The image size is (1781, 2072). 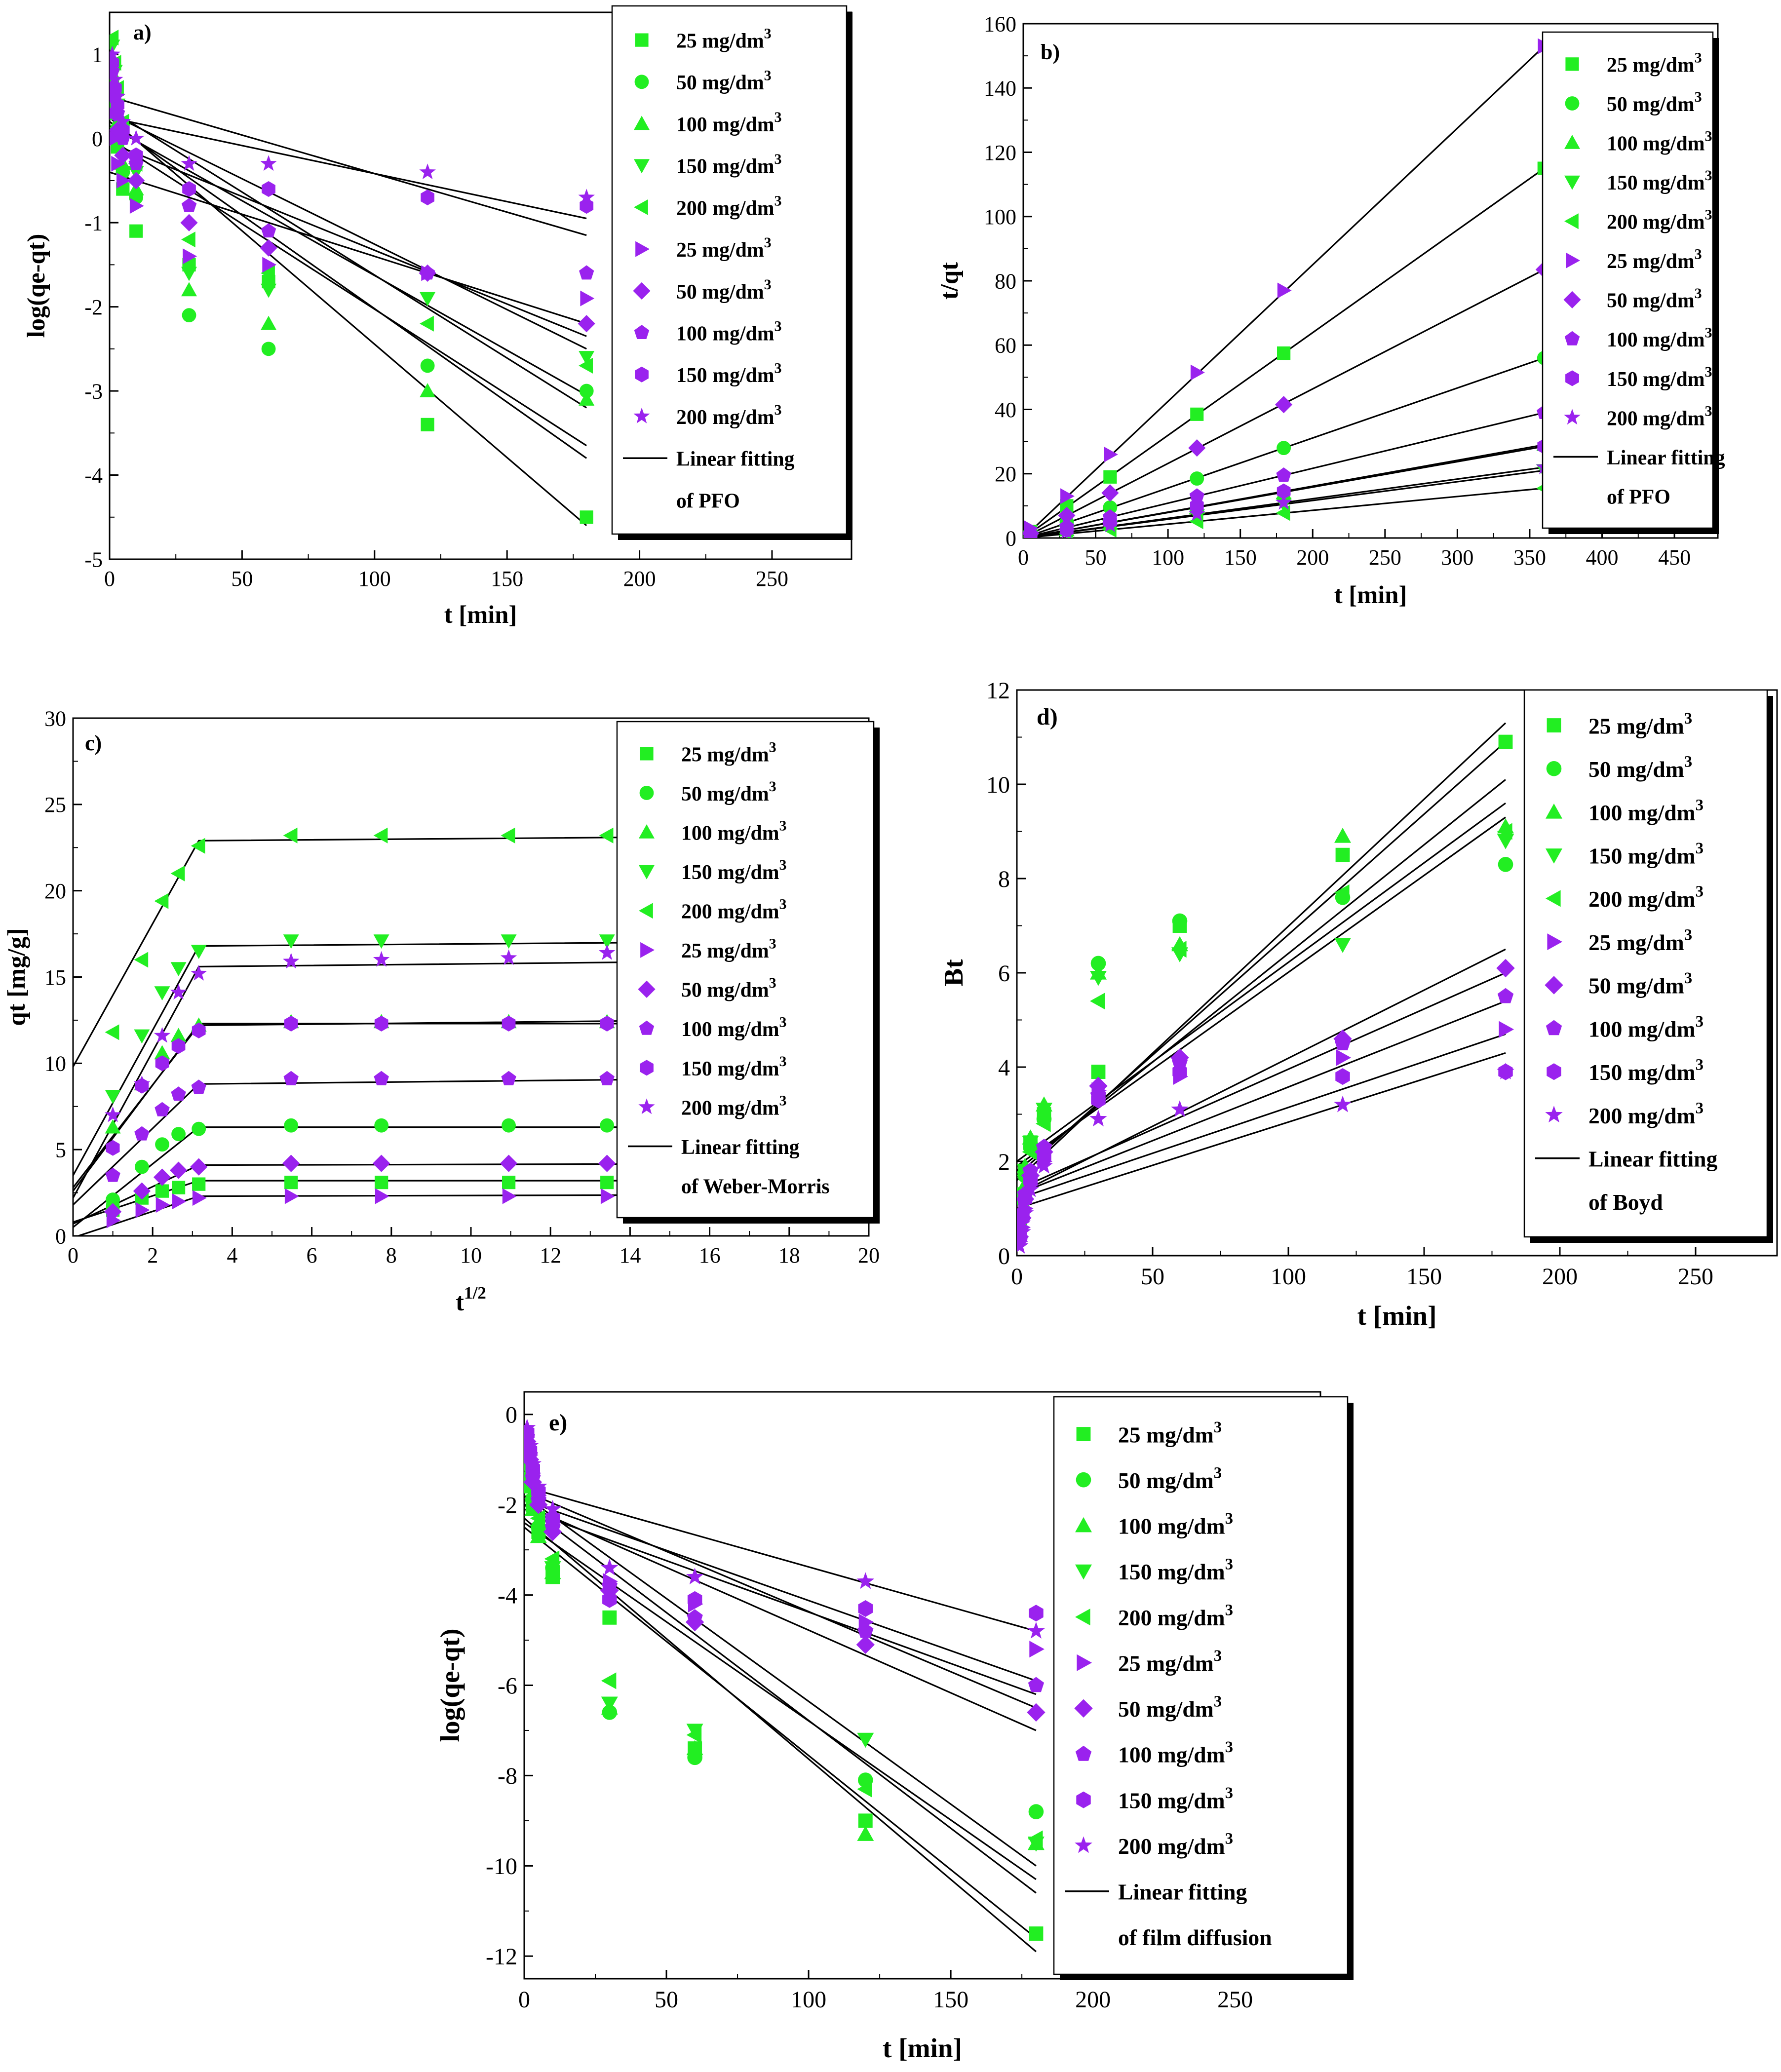 What do you see at coordinates (667, 2000) in the screenshot?
I see `x-tick-label: 50` at bounding box center [667, 2000].